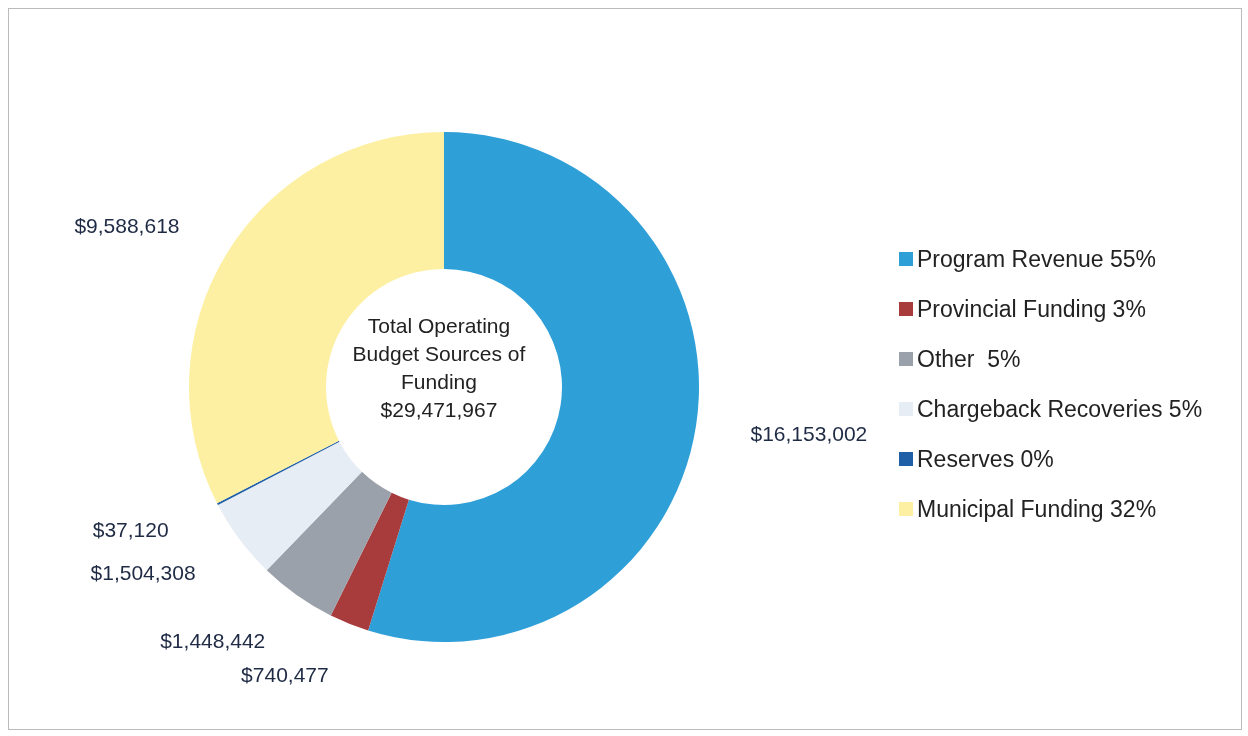 The height and width of the screenshot is (736, 1248). I want to click on data-label: $37,120, so click(130, 529).